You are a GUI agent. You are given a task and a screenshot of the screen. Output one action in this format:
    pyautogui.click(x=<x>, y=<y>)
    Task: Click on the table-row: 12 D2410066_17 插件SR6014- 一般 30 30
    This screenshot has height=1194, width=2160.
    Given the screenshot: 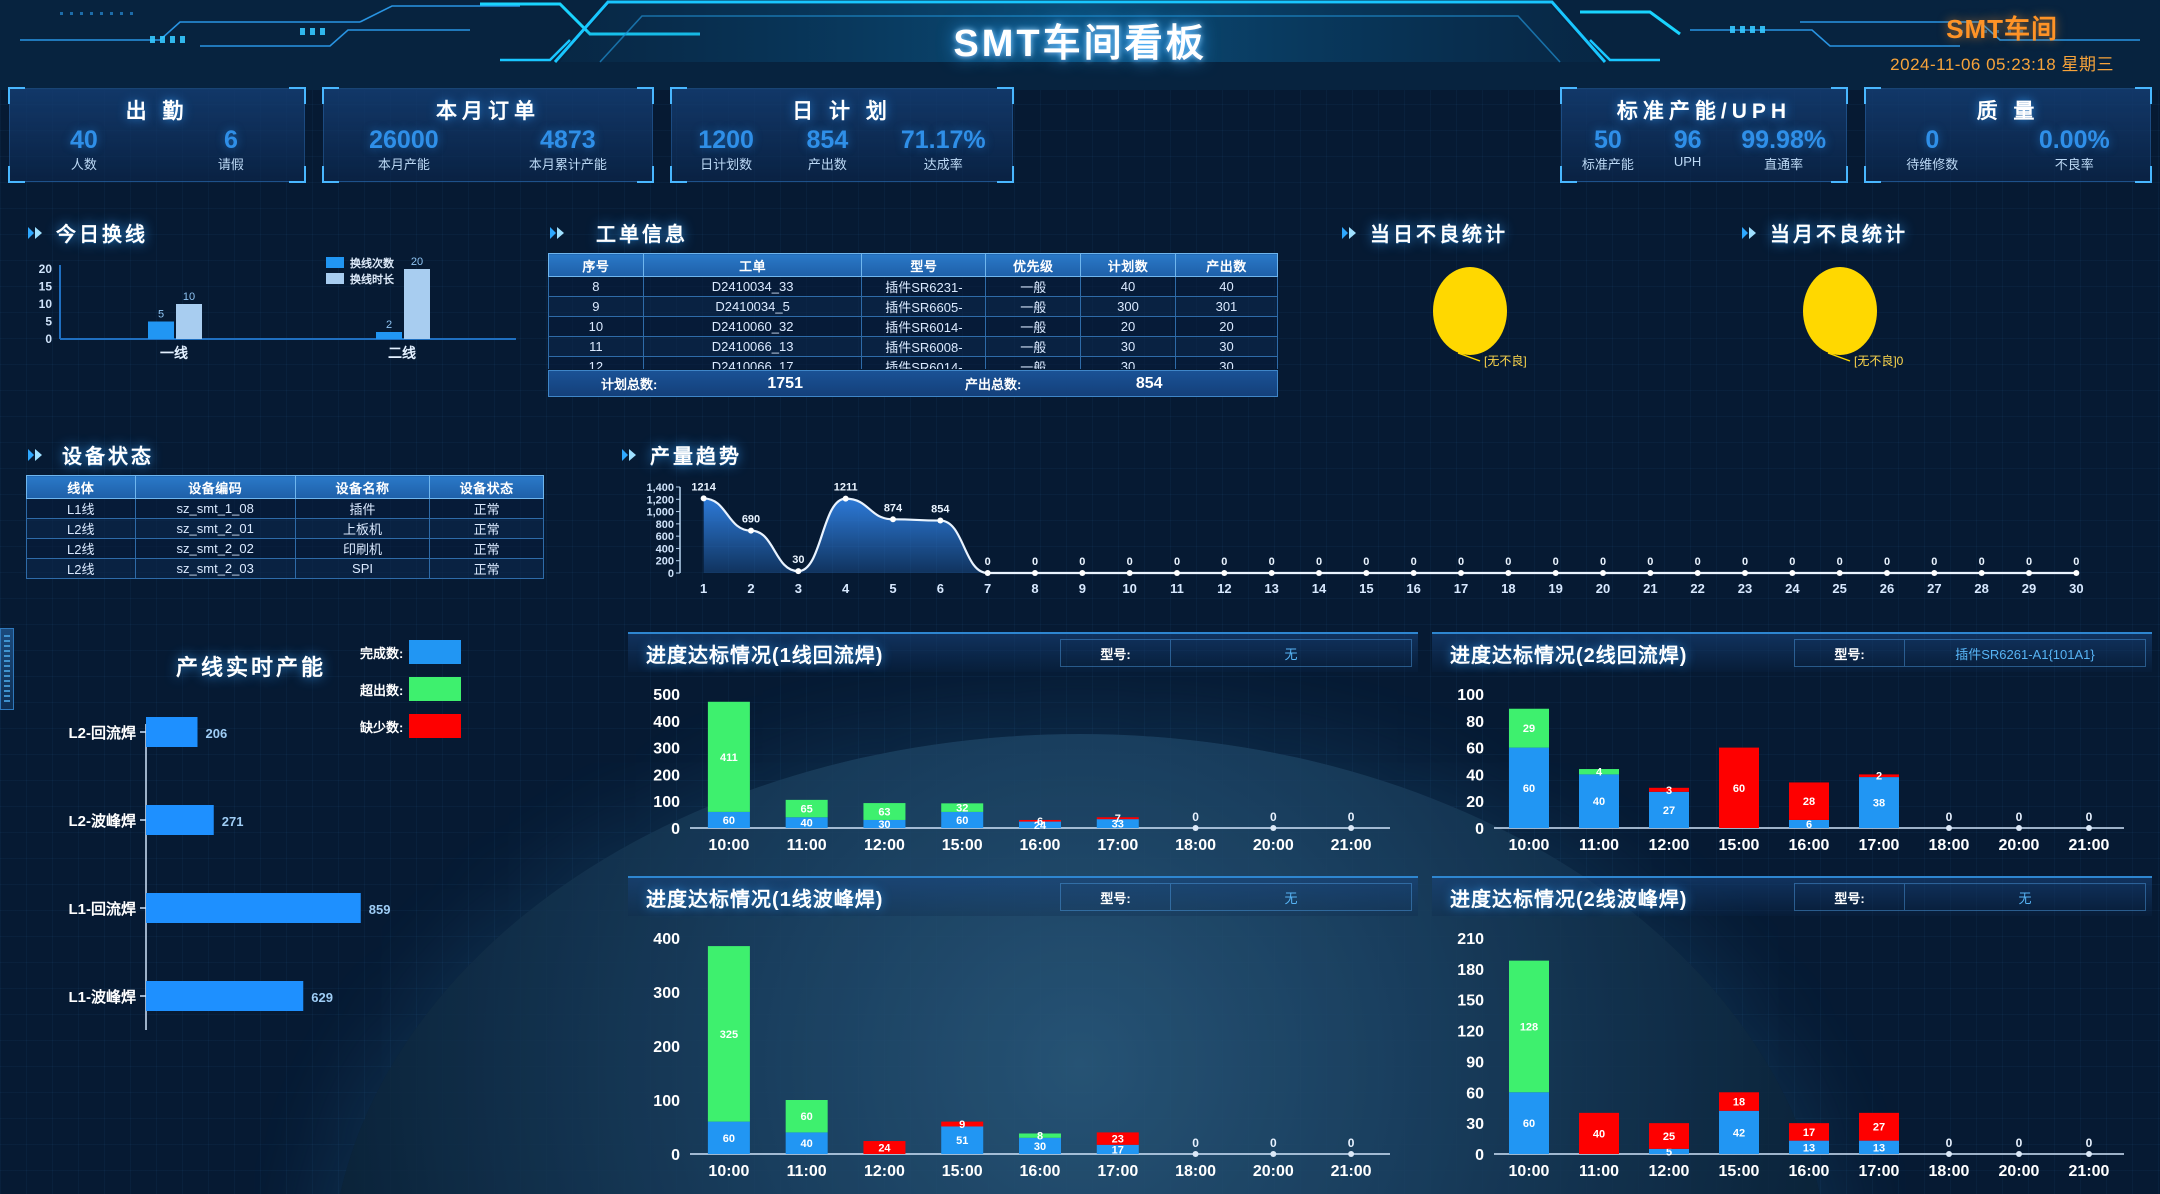 What is the action you would take?
    pyautogui.click(x=913, y=362)
    